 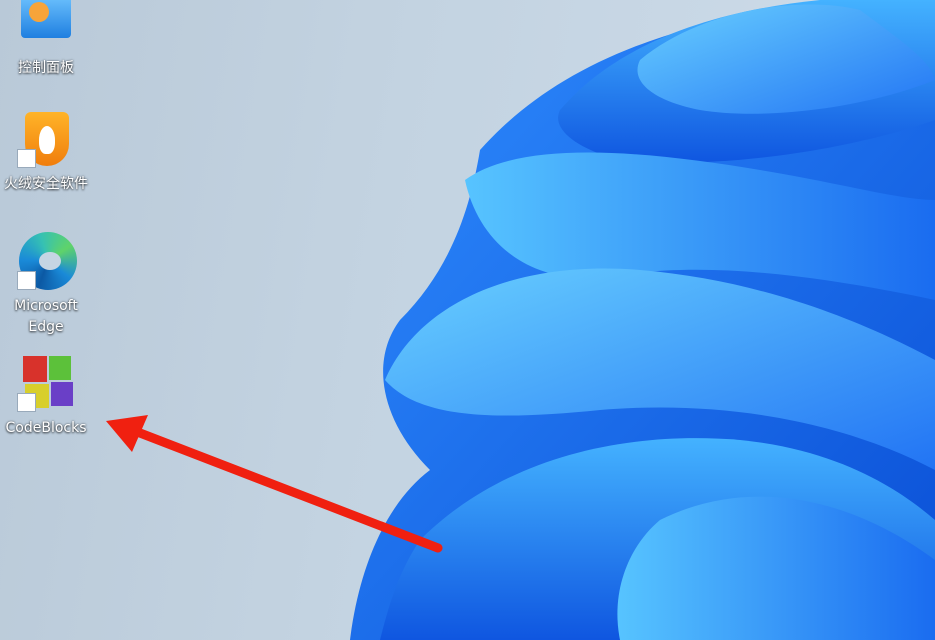 I want to click on desktop-icon: 火绒安全软件, so click(x=46, y=152).